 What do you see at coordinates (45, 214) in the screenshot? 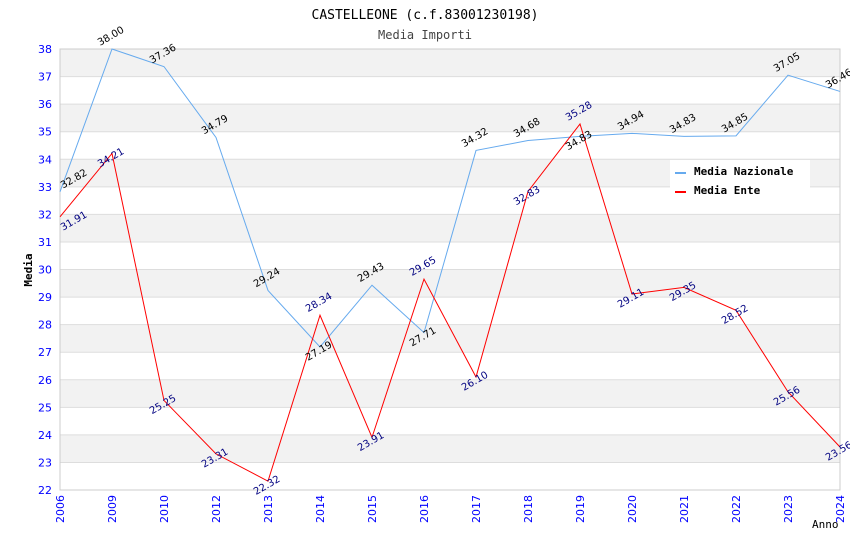
I see `y-tick-label: 32` at bounding box center [45, 214].